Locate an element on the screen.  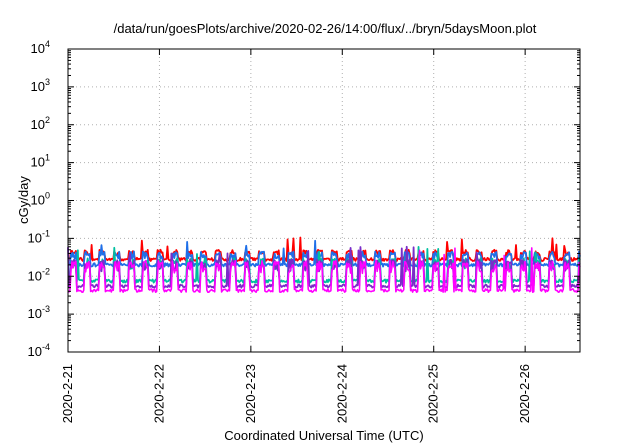
y-tick-label: 10⁻¹ is located at coordinates (39, 236).